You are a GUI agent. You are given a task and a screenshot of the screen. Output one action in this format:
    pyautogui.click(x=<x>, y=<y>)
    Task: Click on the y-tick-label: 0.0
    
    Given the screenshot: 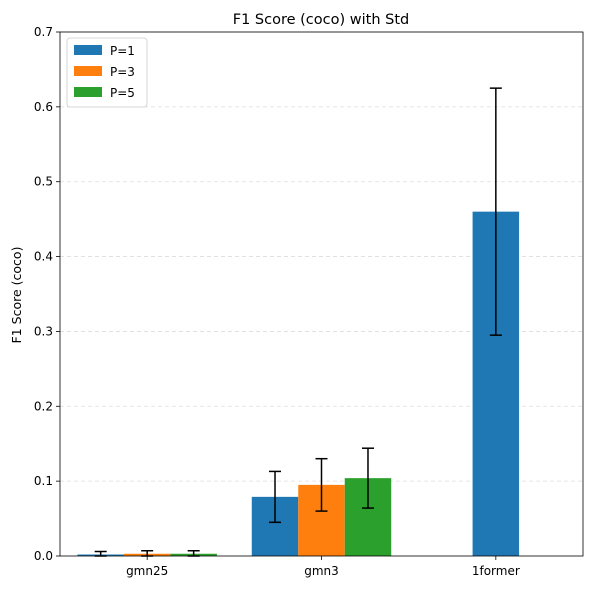 What is the action you would take?
    pyautogui.click(x=43, y=556)
    